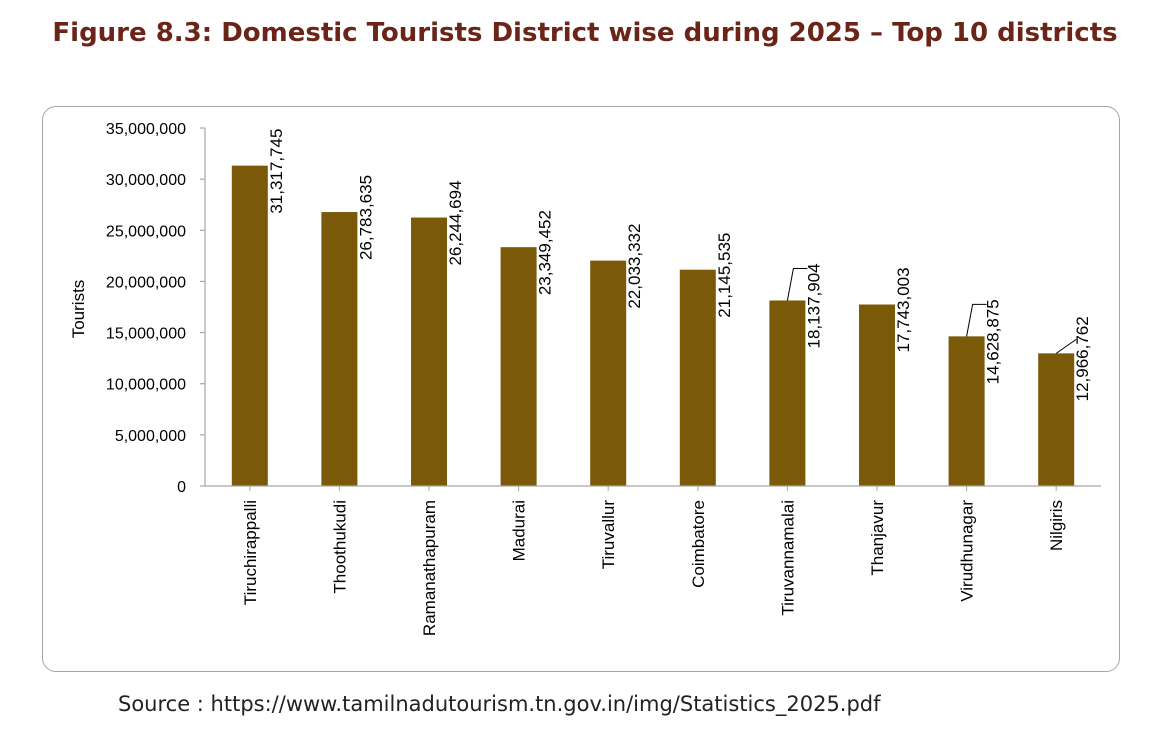  Describe the element at coordinates (429, 568) in the screenshot. I see `category-label: Ramanathapuram` at that location.